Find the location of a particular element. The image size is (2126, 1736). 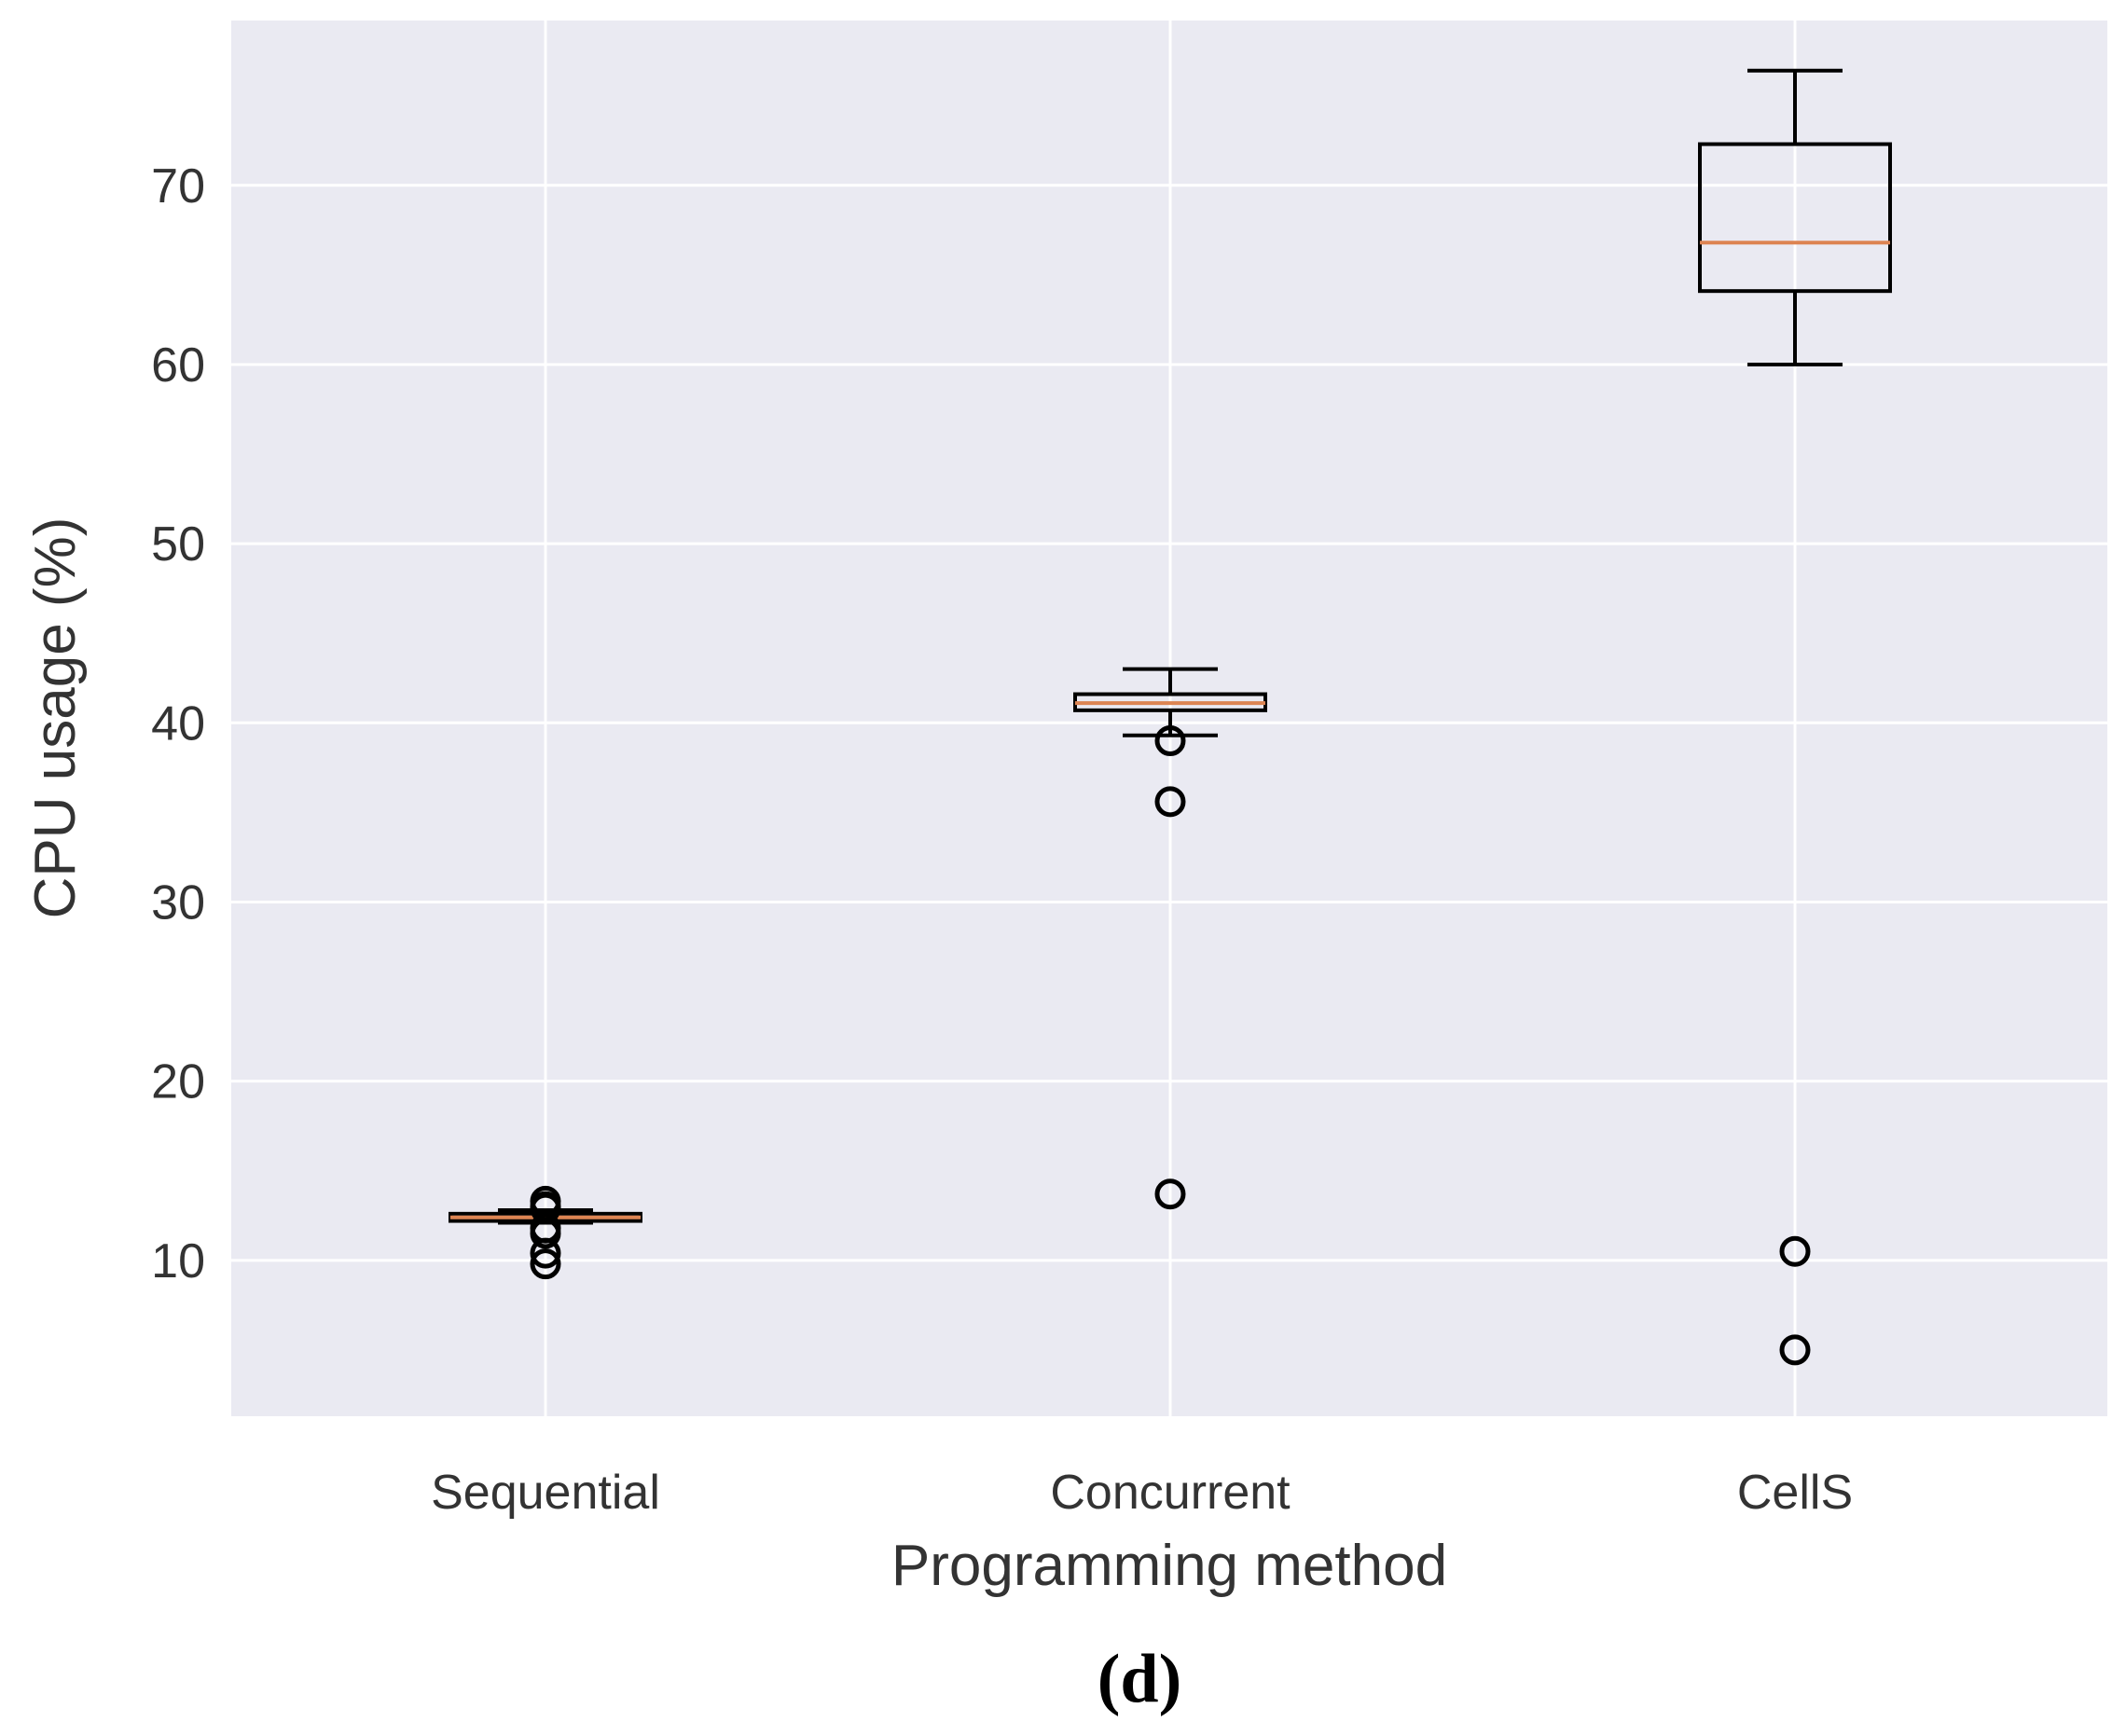

x-tick-labels: Sequential Concurrent CellS is located at coordinates (1142, 1493).